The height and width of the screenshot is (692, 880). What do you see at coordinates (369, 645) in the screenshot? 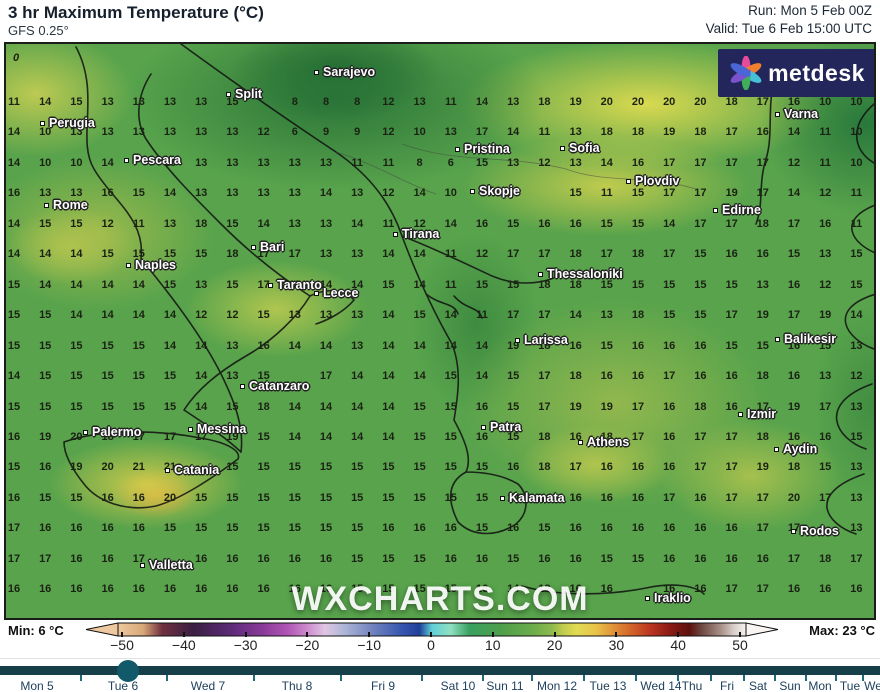
I see `scale-tick-label: −10` at bounding box center [369, 645].